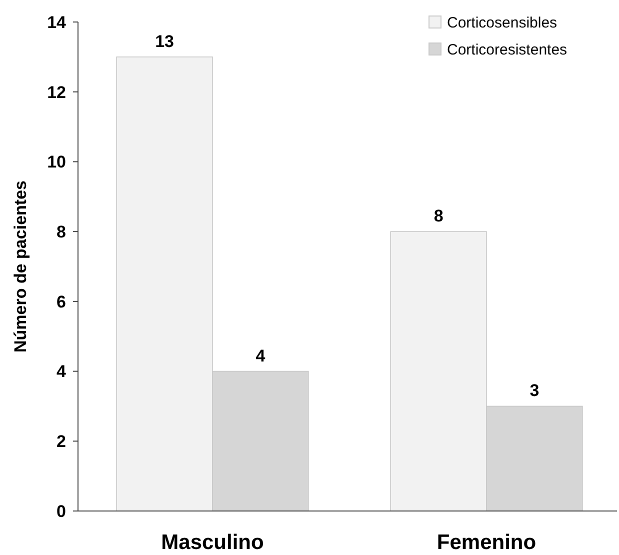 The height and width of the screenshot is (555, 619). What do you see at coordinates (212, 542) in the screenshot?
I see `x-tick-label: Masculino` at bounding box center [212, 542].